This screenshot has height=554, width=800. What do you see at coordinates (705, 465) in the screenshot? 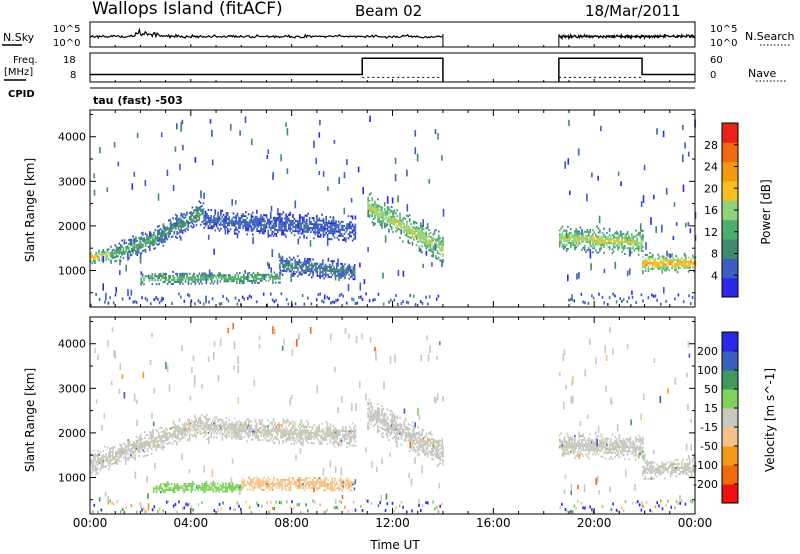
I see `velocity-colorbar-tick-label: -100` at bounding box center [705, 465].